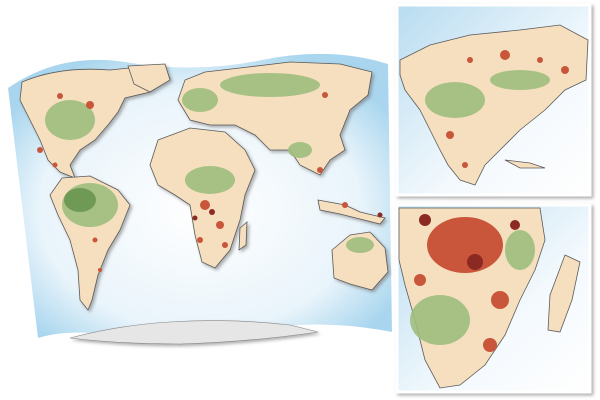  Describe the element at coordinates (494, 105) in the screenshot. I see `north-america-detail` at that location.